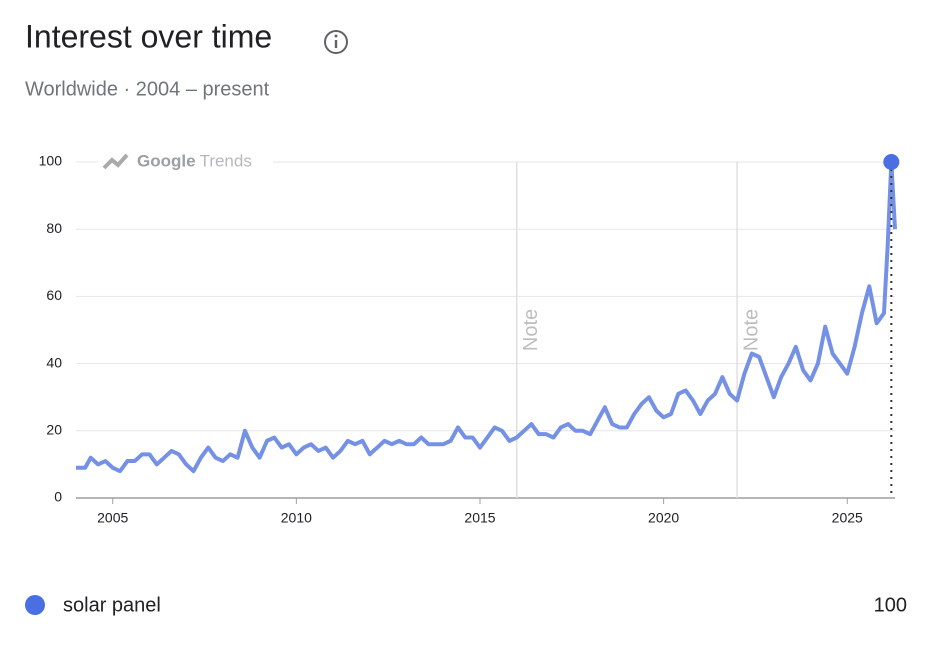 The width and height of the screenshot is (930, 645). I want to click on watermark-google: Google, so click(166, 160).